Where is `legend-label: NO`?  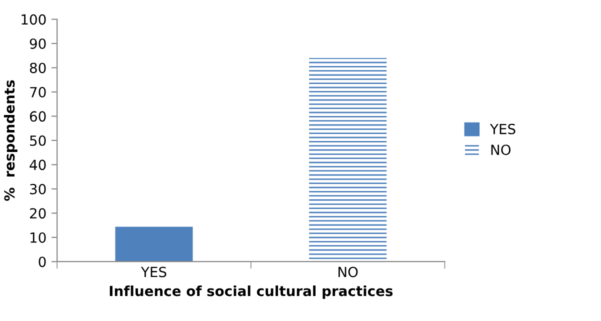
legend-label: NO is located at coordinates (501, 150).